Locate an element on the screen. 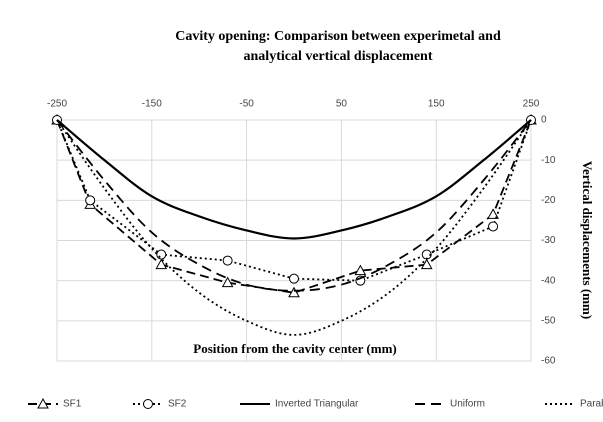 This screenshot has width=603, height=422. y-tick-label: -60 is located at coordinates (548, 361).